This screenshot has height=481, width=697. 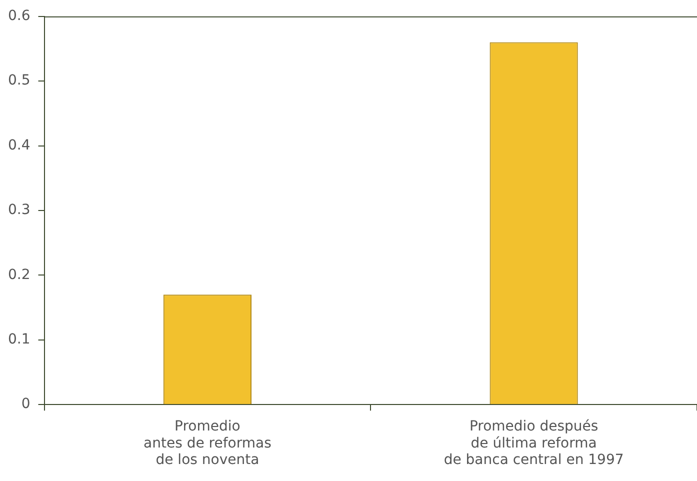 What do you see at coordinates (19, 340) in the screenshot?
I see `y-tick-label: 0.1` at bounding box center [19, 340].